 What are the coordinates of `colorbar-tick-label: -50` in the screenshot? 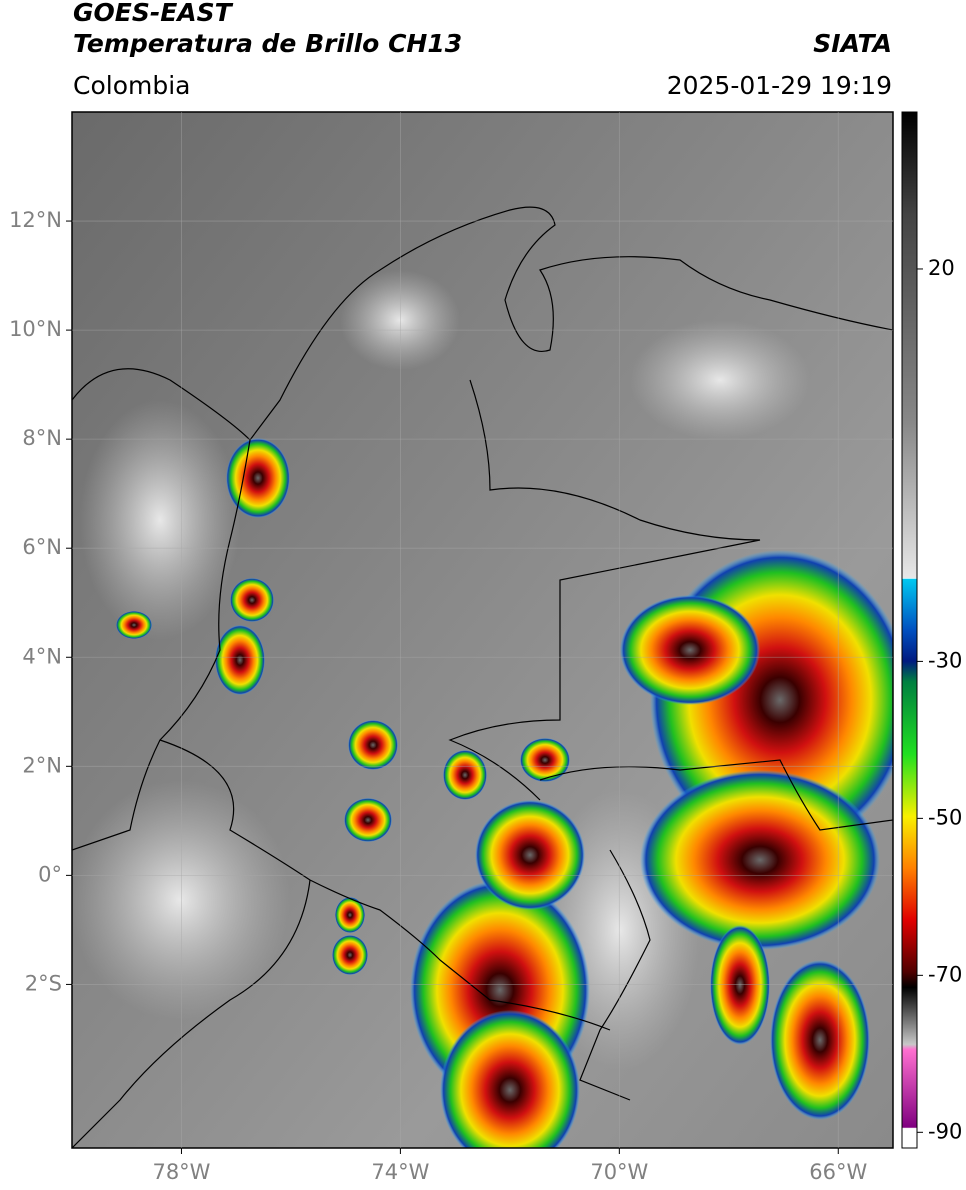 It's located at (945, 817).